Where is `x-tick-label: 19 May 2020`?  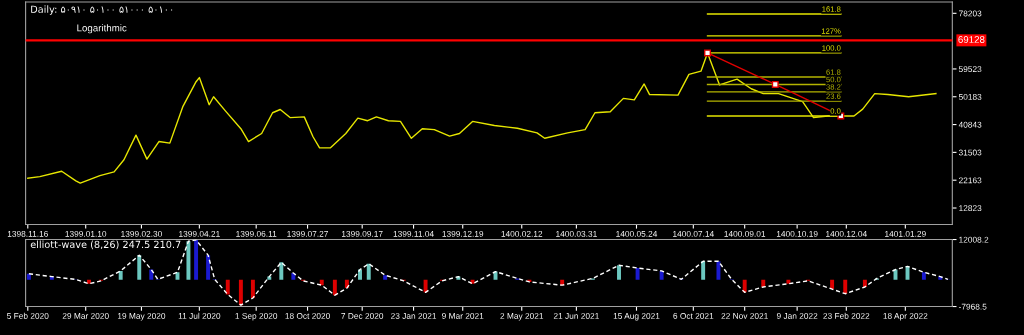
x-tick-label: 19 May 2020 is located at coordinates (141, 317).